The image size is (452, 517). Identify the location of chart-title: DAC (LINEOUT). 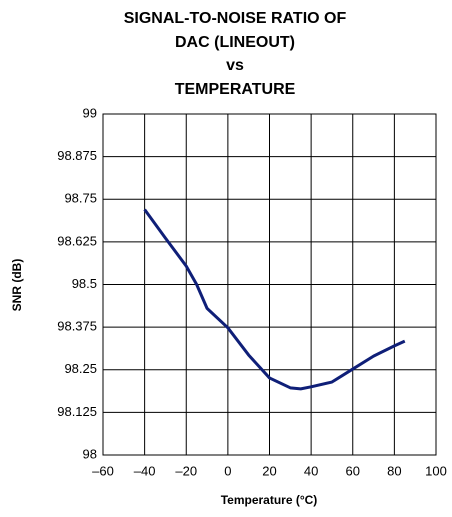
(235, 42).